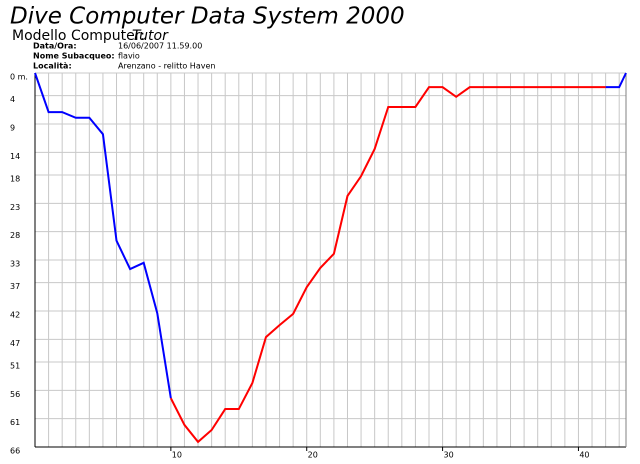 The width and height of the screenshot is (640, 464). Describe the element at coordinates (15, 343) in the screenshot. I see `y-tick-label: 47` at that location.